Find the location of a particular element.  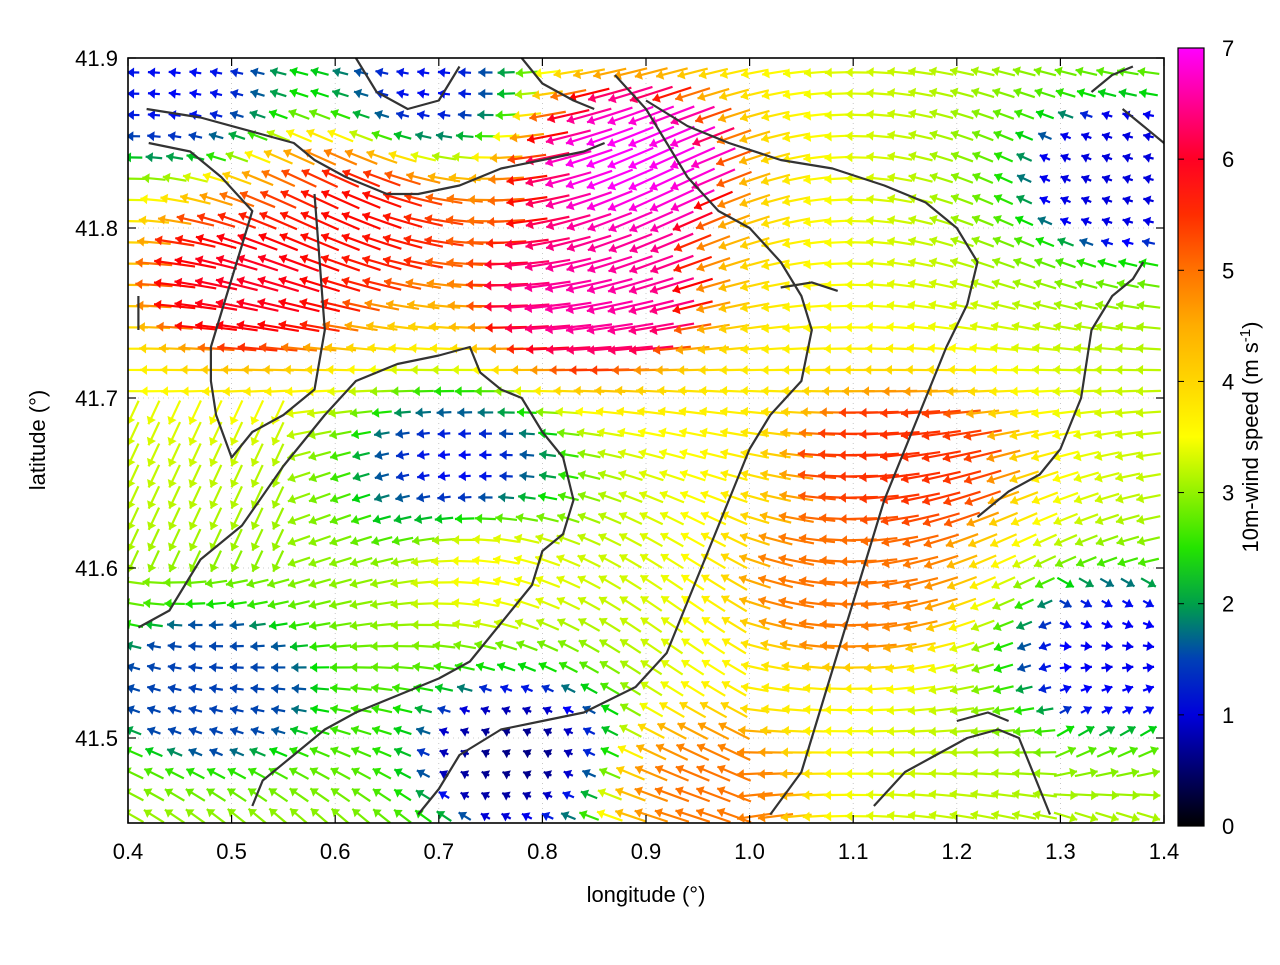

colorbar-tick-label: 3 is located at coordinates (1228, 493).